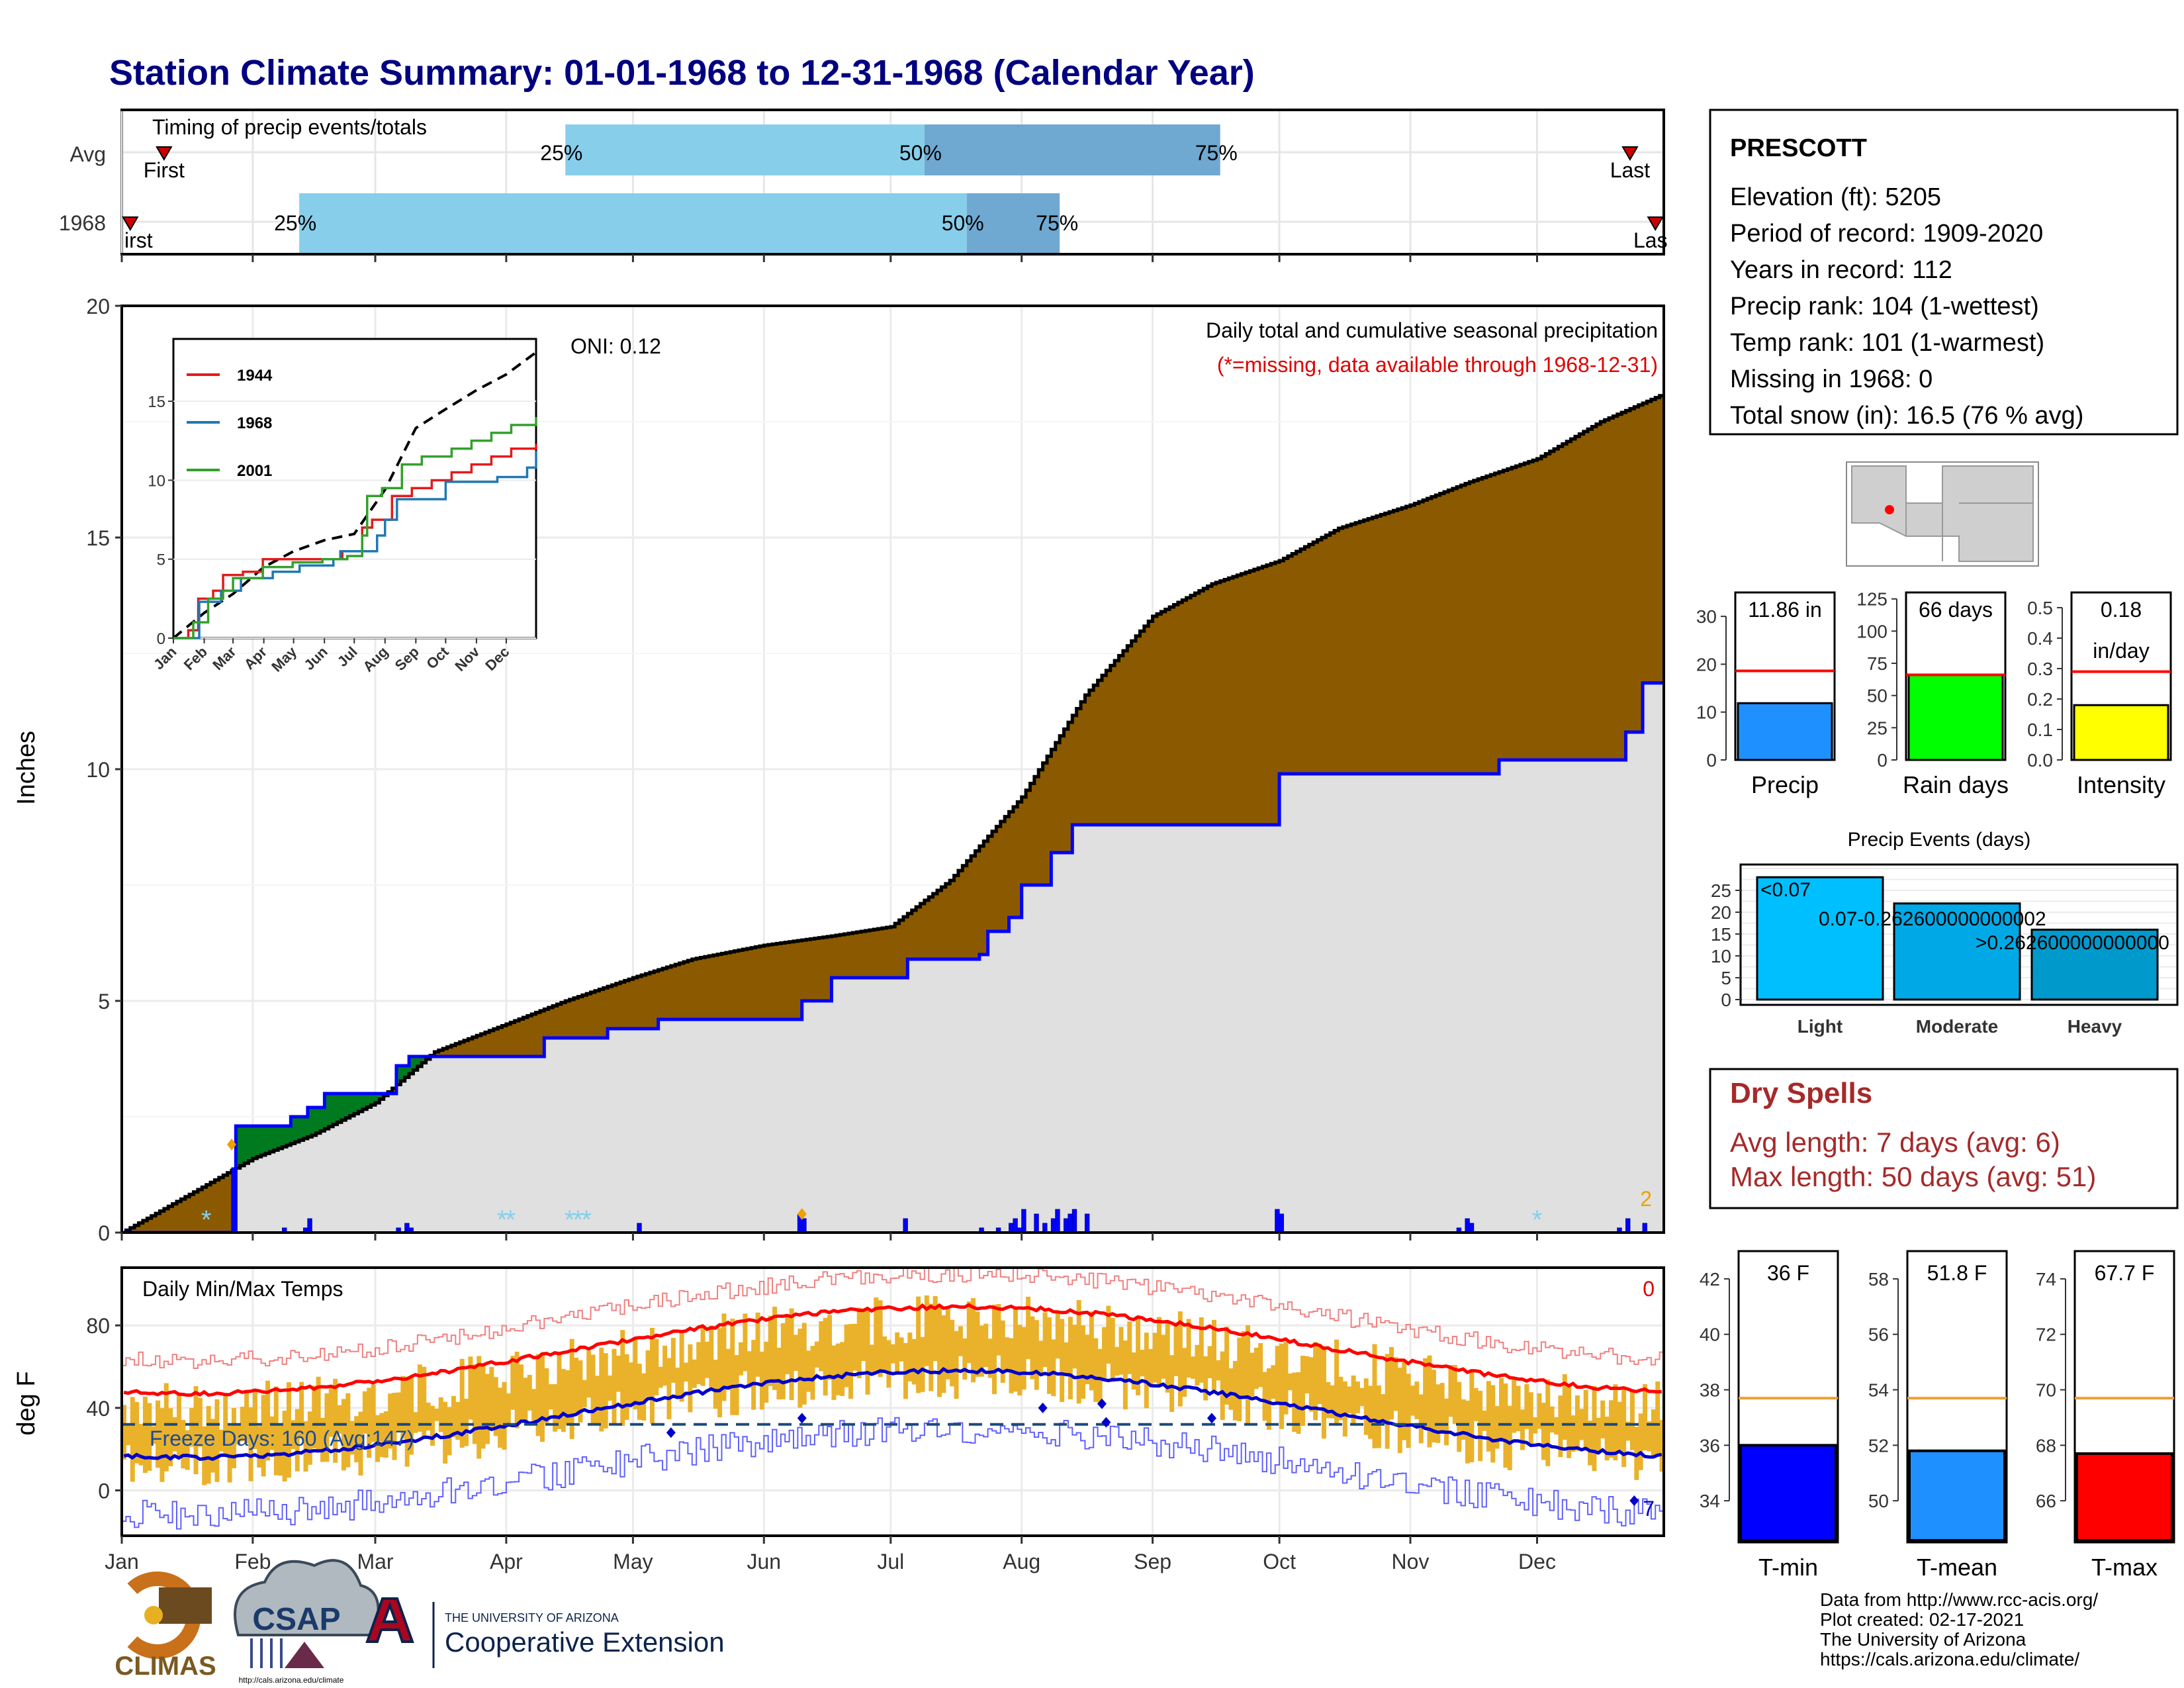 The image size is (2184, 1688). Describe the element at coordinates (503, 1220) in the screenshot. I see `snow-marker: *` at that location.